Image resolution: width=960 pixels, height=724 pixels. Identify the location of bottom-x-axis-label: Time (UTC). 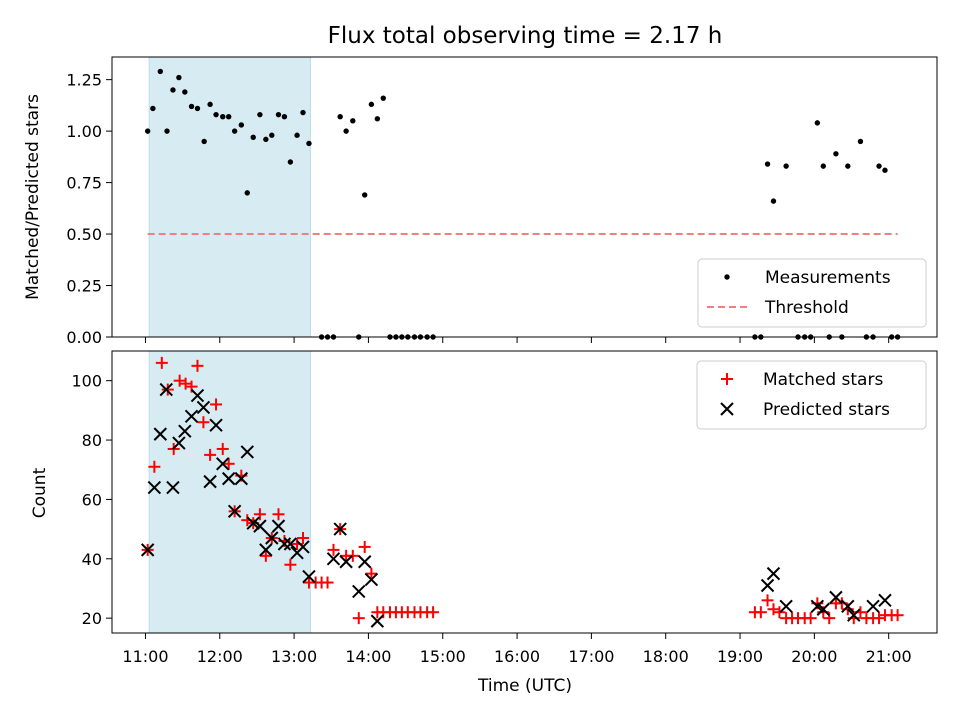
(524, 686).